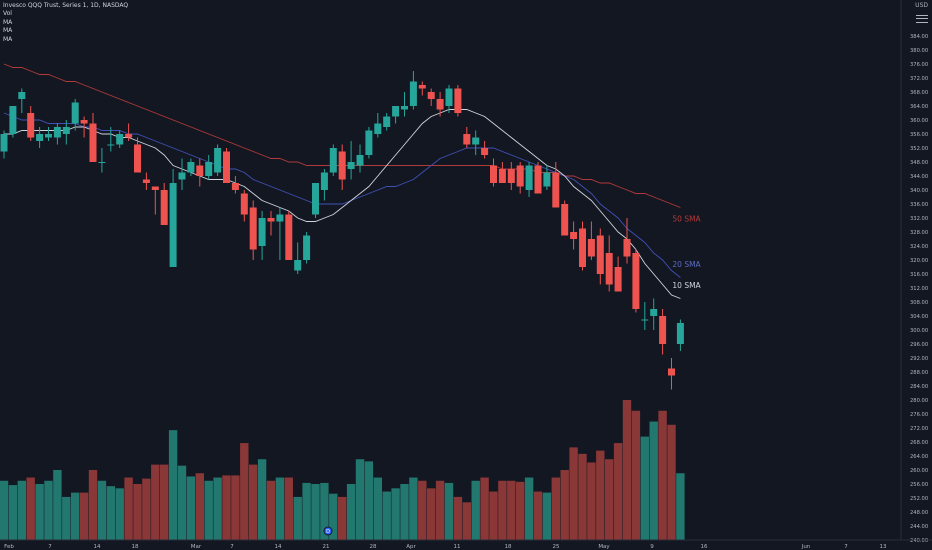  Describe the element at coordinates (919, 513) in the screenshot. I see `price-tick-label: 248.00` at that location.